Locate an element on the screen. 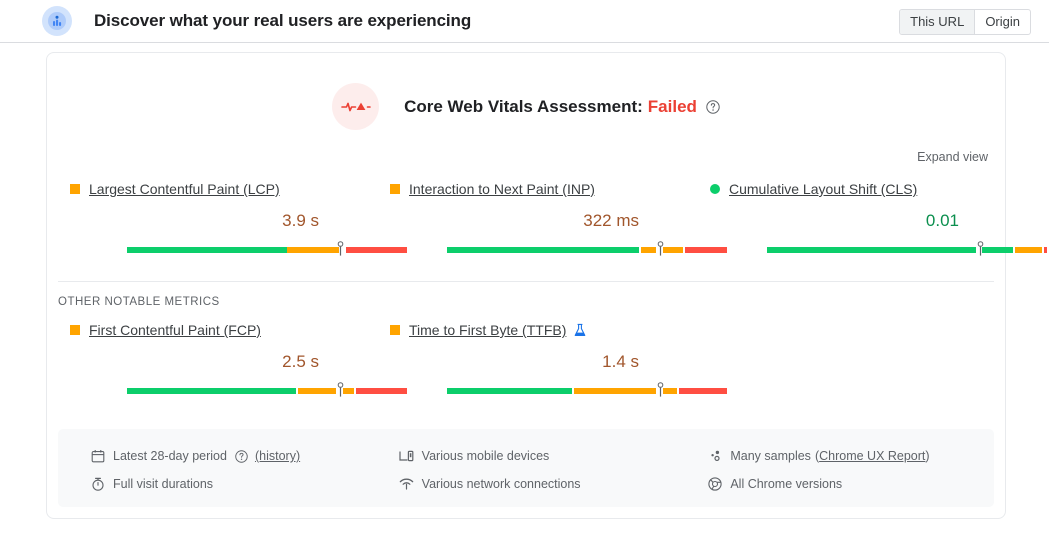 This screenshot has height=533, width=1049. flask-icon is located at coordinates (580, 330).